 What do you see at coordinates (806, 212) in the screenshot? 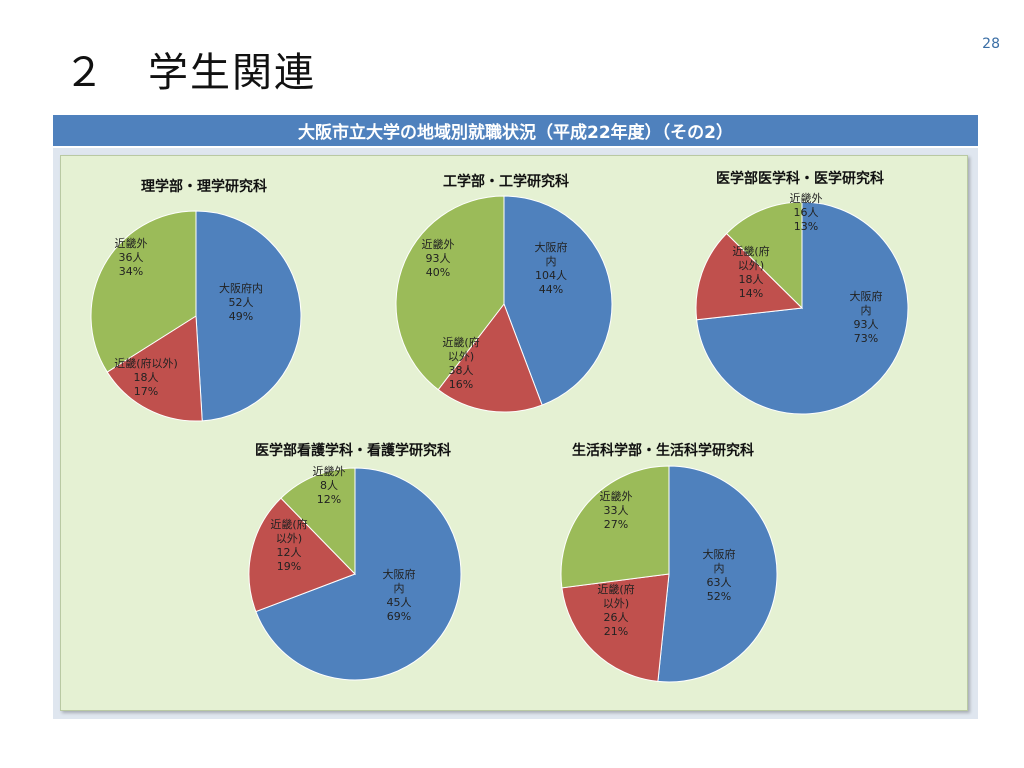
I see `slice-label-outside-kinki: 近畿外 16人 13%` at bounding box center [806, 212].